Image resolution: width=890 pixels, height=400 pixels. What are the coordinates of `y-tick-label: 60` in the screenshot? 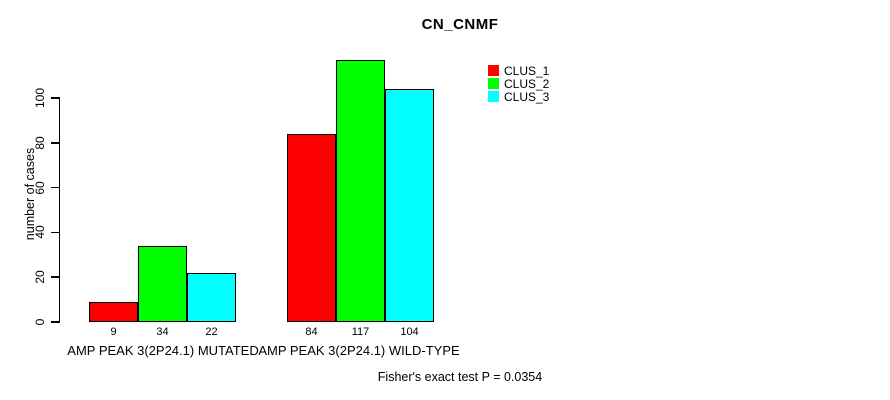 It's located at (40, 187).